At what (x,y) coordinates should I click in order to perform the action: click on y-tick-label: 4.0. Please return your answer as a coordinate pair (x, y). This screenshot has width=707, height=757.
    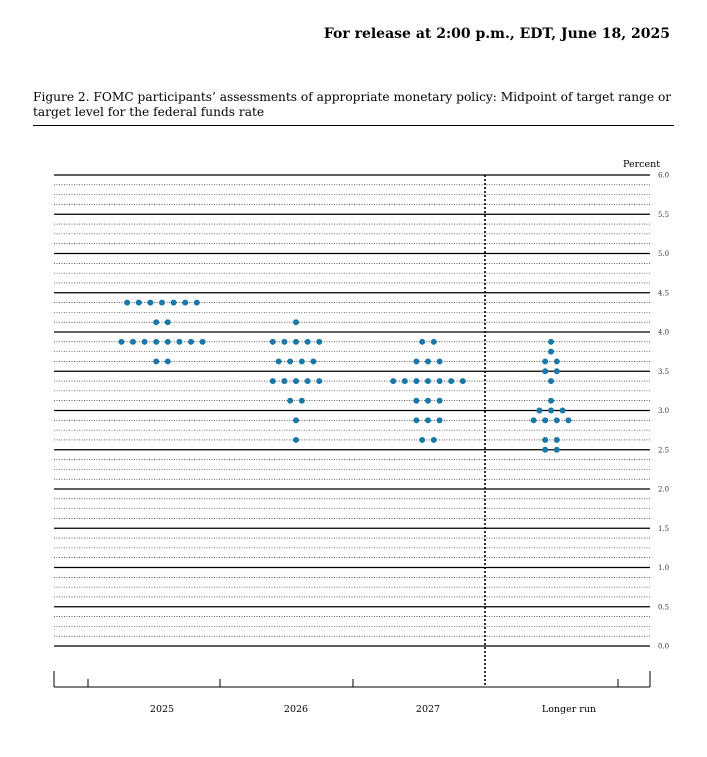
    Looking at the image, I should click on (663, 333).